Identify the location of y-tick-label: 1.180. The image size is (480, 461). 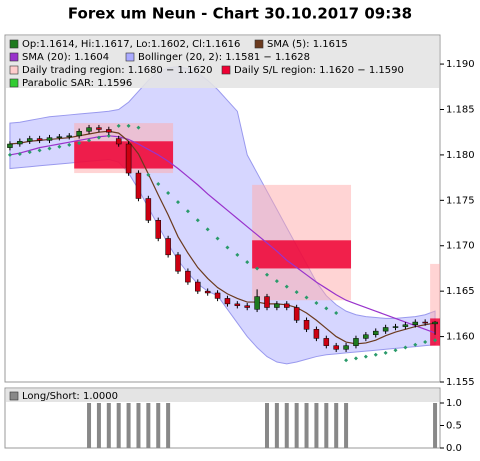
(460, 155).